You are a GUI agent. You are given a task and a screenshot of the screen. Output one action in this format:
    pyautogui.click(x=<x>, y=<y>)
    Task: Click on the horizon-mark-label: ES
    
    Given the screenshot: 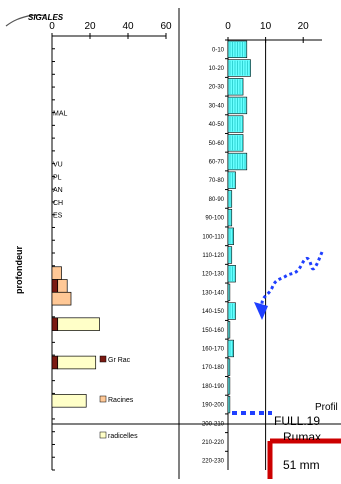 What is the action you would take?
    pyautogui.click(x=58, y=216)
    